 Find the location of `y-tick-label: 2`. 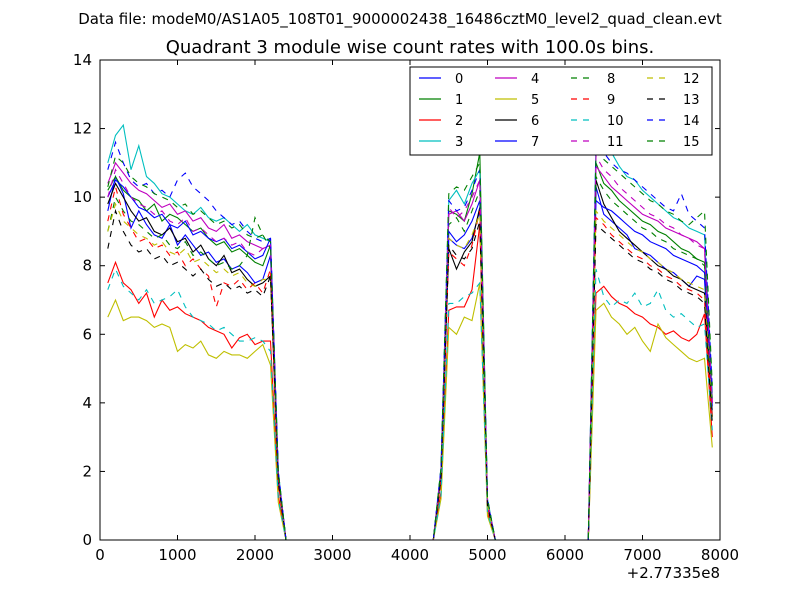

y-tick-label: 2 is located at coordinates (87, 471).